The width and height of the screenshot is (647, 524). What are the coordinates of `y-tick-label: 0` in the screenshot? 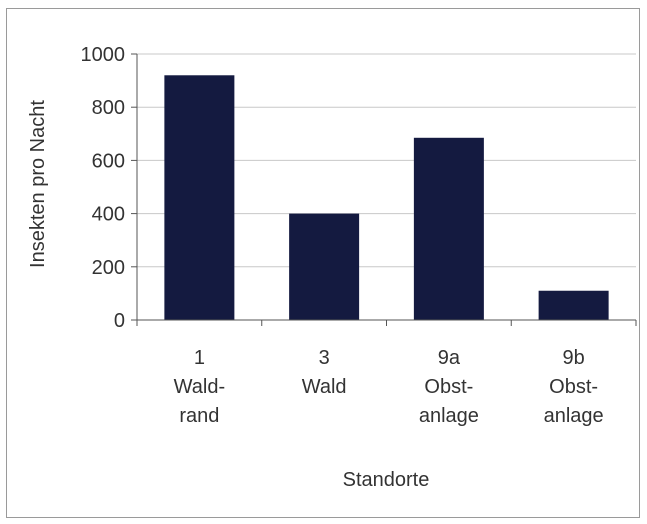 It's located at (119, 321).